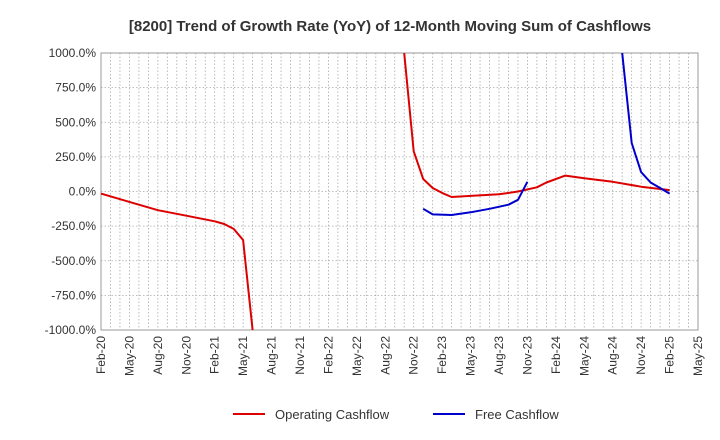 The height and width of the screenshot is (440, 720). Describe the element at coordinates (158, 355) in the screenshot. I see `x-tick-label: Aug-20` at that location.